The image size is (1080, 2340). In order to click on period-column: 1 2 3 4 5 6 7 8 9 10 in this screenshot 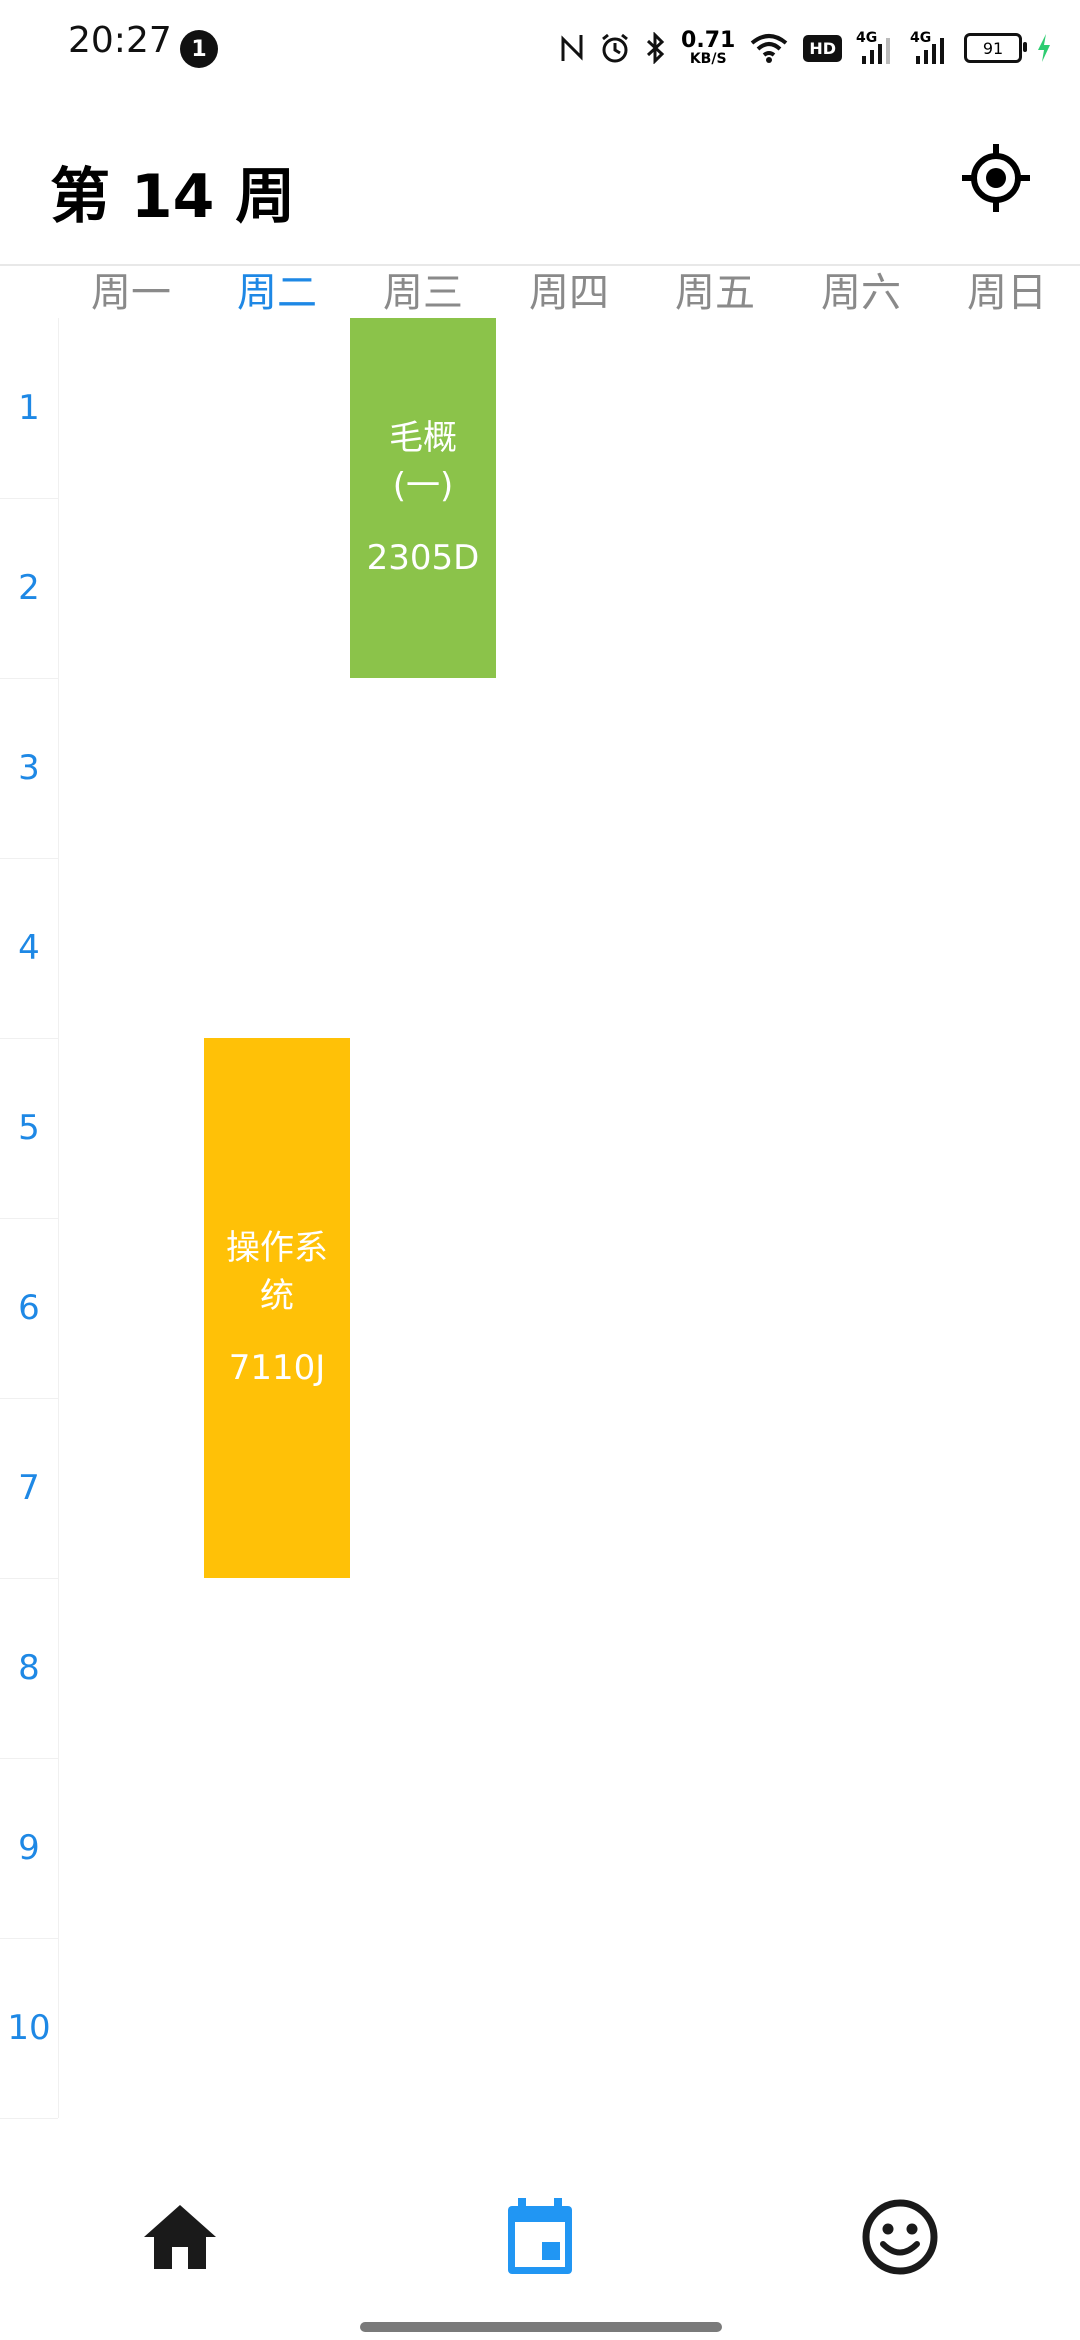, I will do `click(29, 1218)`.